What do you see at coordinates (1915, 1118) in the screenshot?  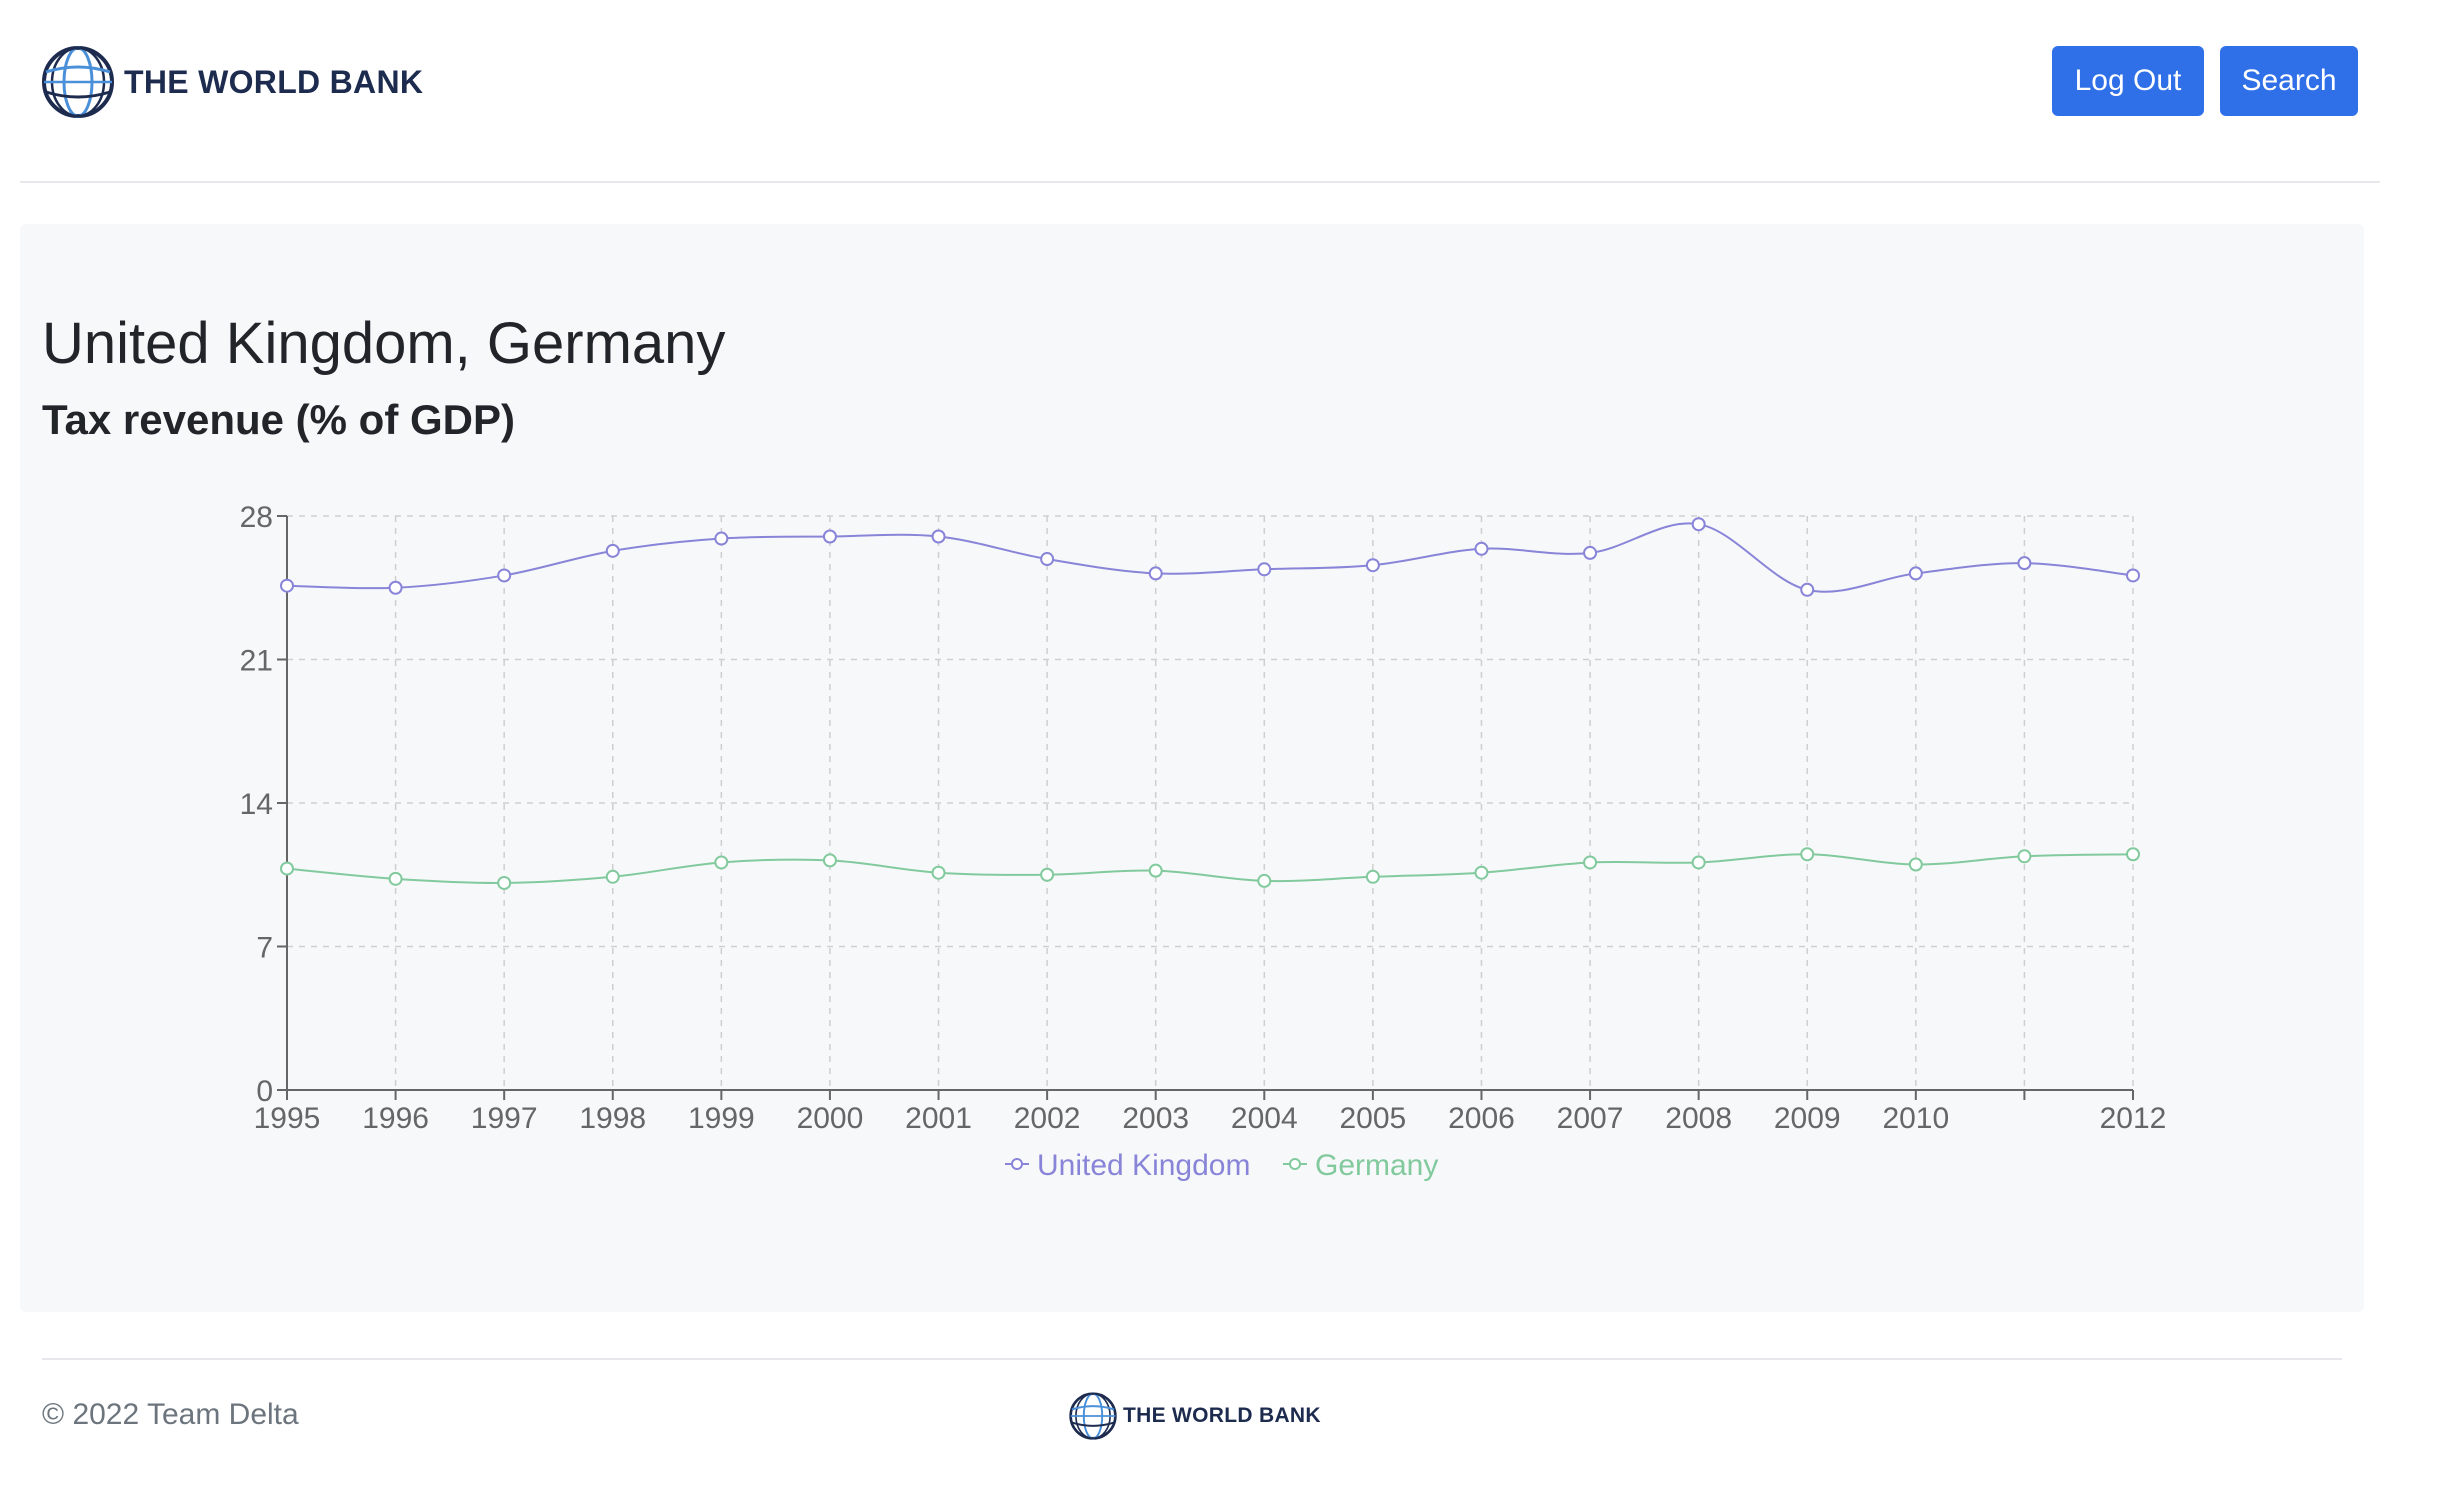 I see `x-tick-label: 2010` at bounding box center [1915, 1118].